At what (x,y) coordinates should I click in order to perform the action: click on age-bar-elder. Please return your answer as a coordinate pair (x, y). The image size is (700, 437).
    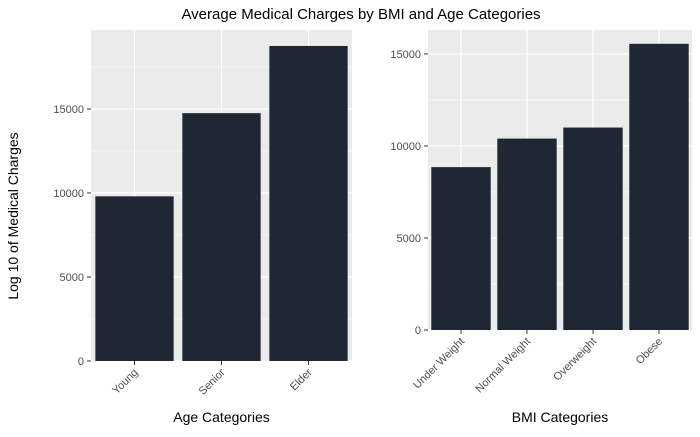
    Looking at the image, I should click on (308, 203).